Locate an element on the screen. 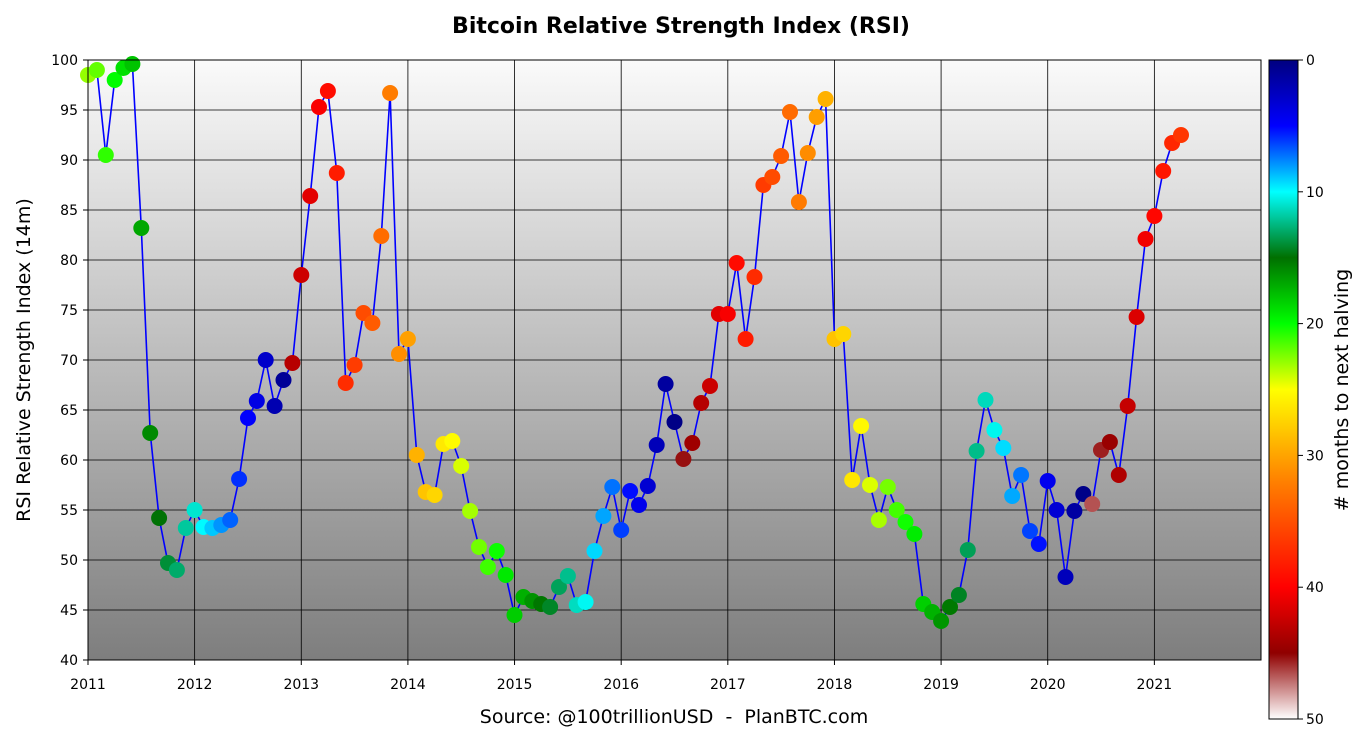 The width and height of the screenshot is (1362, 739). colorbar-tick-label: 30 is located at coordinates (1315, 456).